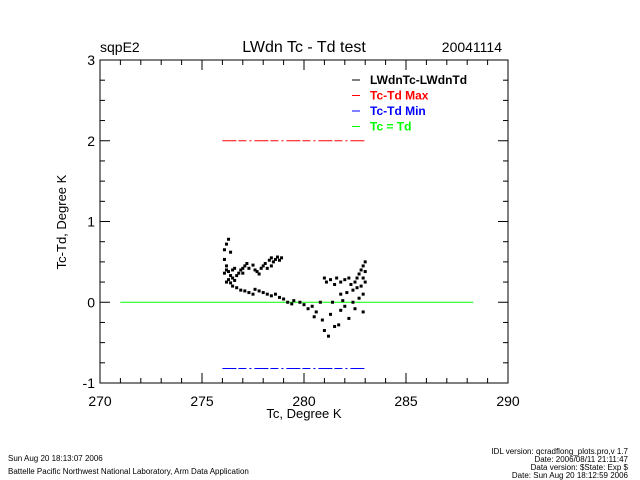 This screenshot has width=640, height=480. Describe the element at coordinates (508, 401) in the screenshot. I see `x-tick-label: 290` at that location.